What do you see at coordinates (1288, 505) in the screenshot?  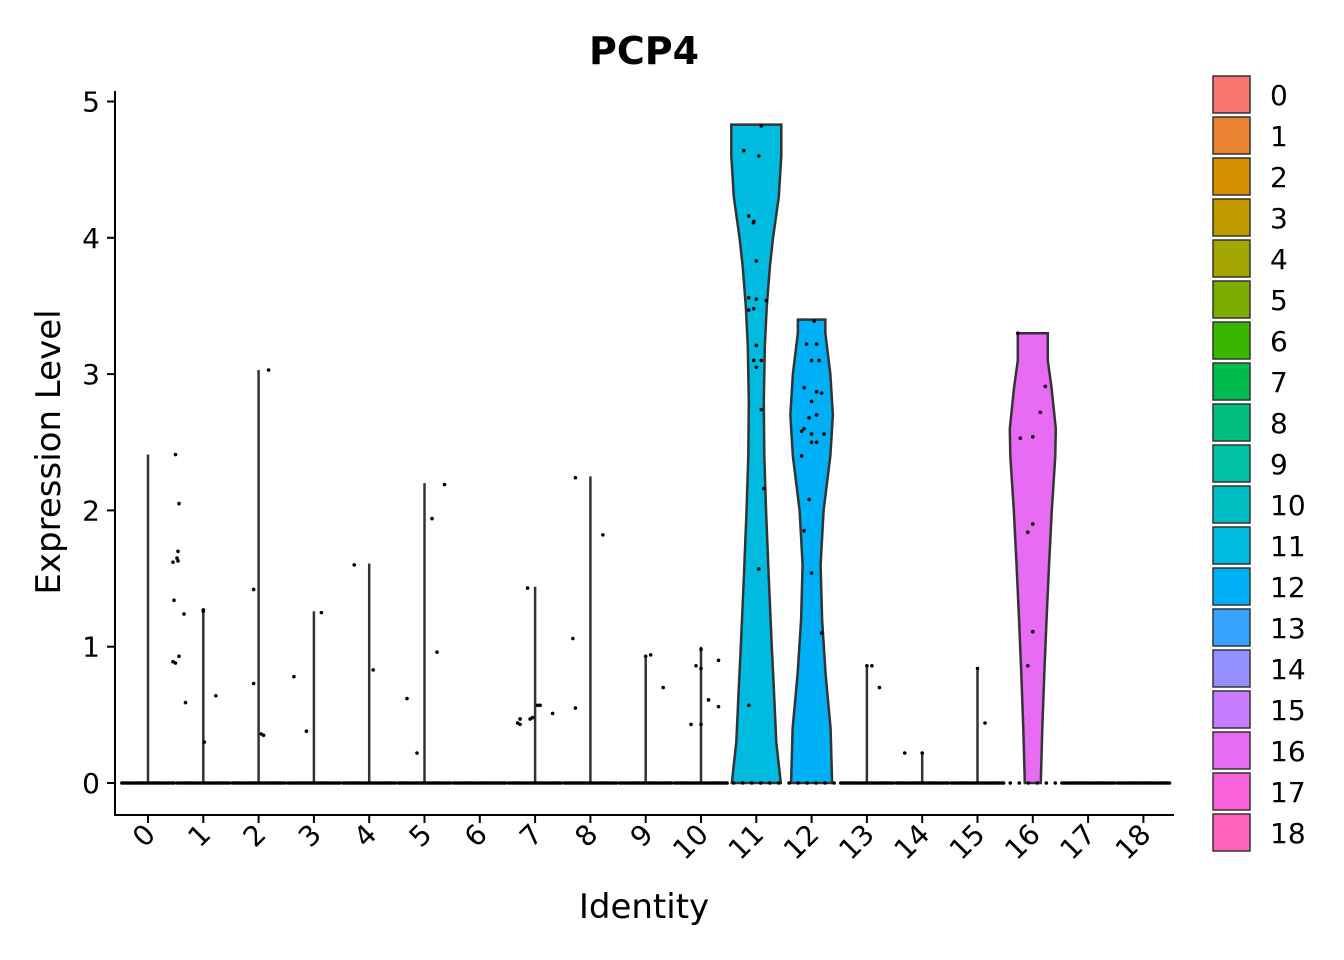 I see `legend-label-10: 10` at bounding box center [1288, 505].